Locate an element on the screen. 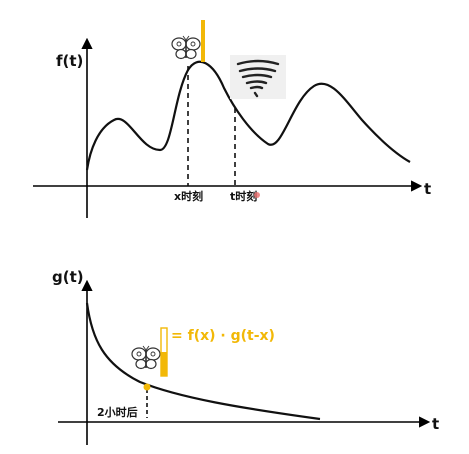  top-x-label: t is located at coordinates (427, 189).